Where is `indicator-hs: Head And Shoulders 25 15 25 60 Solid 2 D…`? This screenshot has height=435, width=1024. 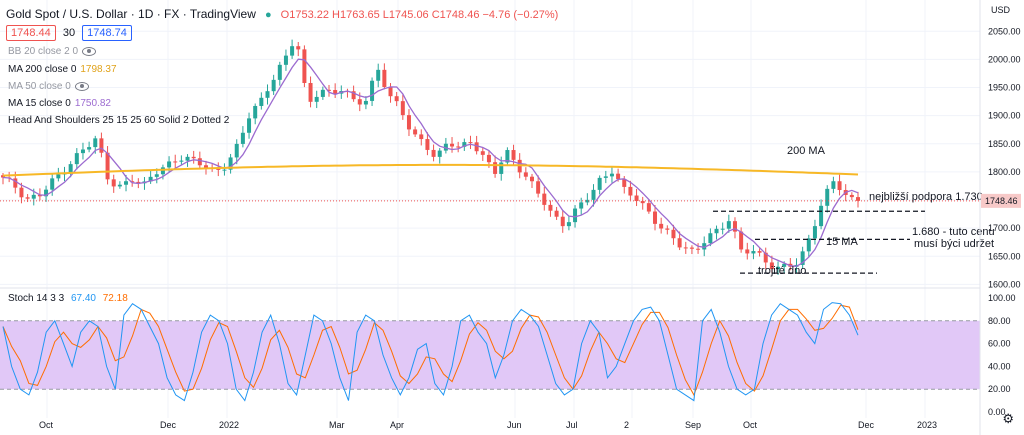
indicator-hs: Head And Shoulders 25 15 25 60 Solid 2 D… is located at coordinates (118, 120).